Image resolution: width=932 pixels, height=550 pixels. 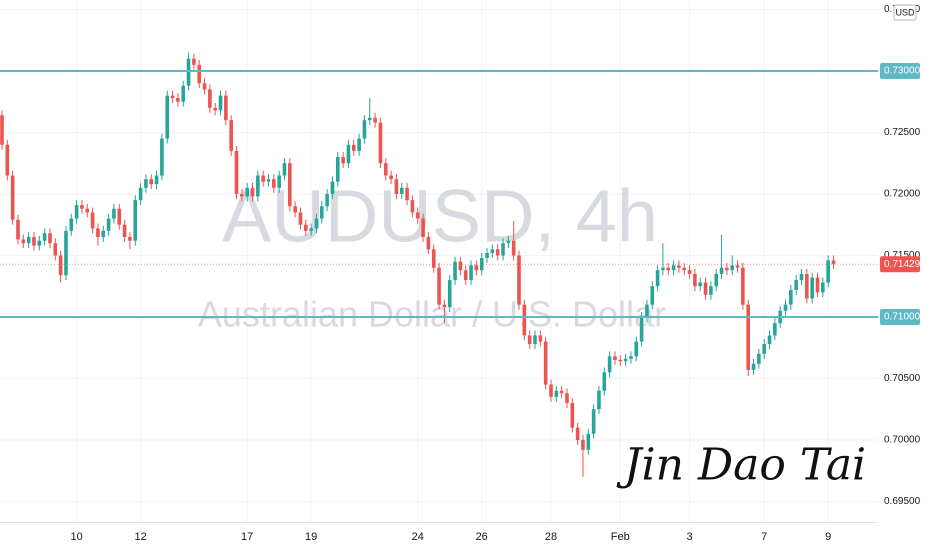 What do you see at coordinates (551, 537) in the screenshot?
I see `x-tick-label: 28` at bounding box center [551, 537].